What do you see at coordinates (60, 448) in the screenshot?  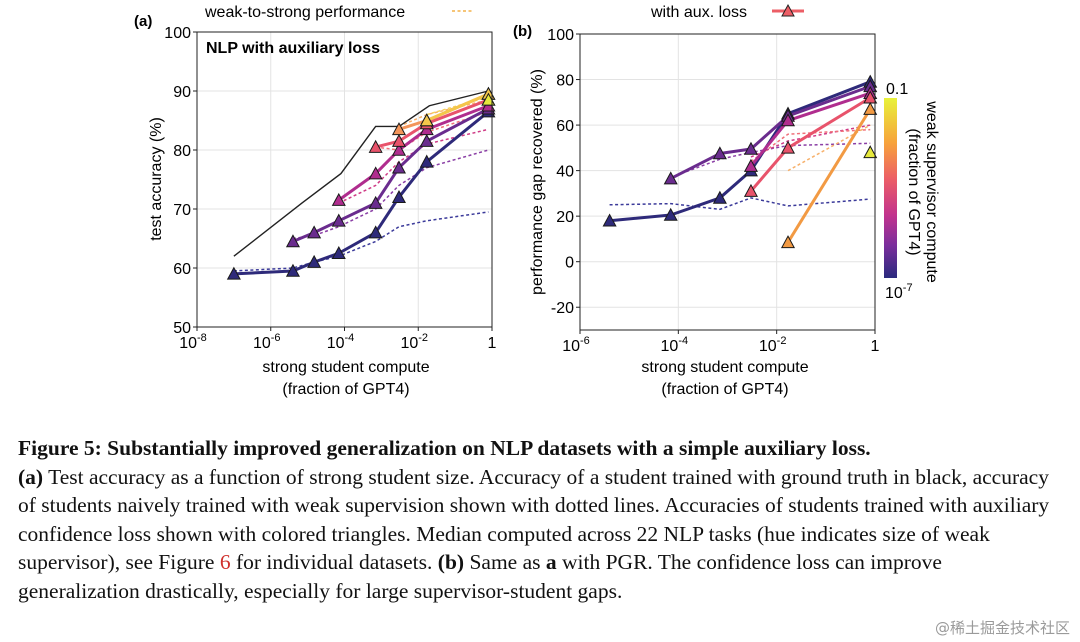 I see `caption-label: Figure 5:` at bounding box center [60, 448].